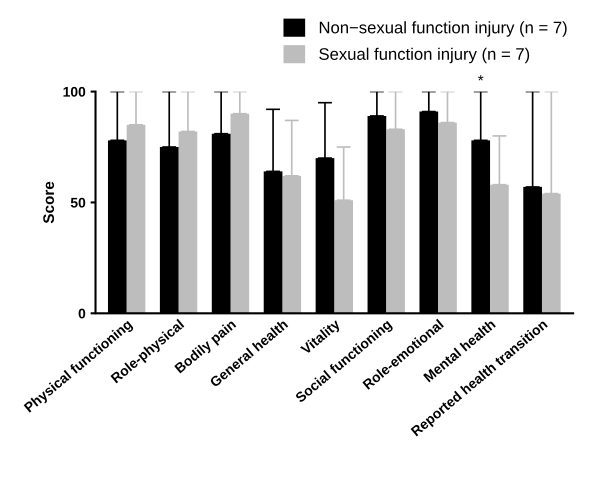 The height and width of the screenshot is (482, 597). I want to click on y-axis-title: Score, so click(48, 203).